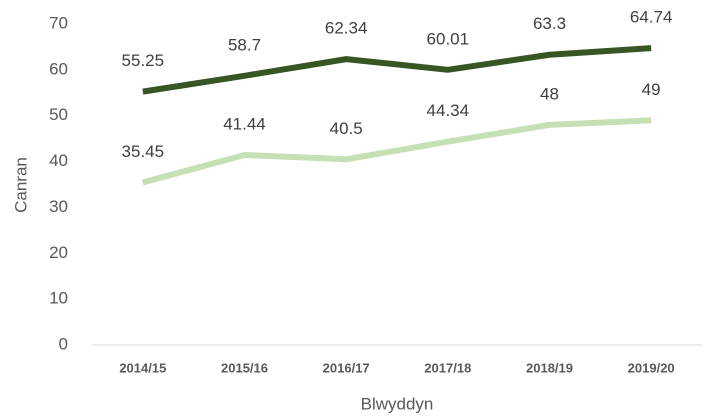 The image size is (708, 416). What do you see at coordinates (346, 367) in the screenshot?
I see `x-tick-label: 2016/17` at bounding box center [346, 367].